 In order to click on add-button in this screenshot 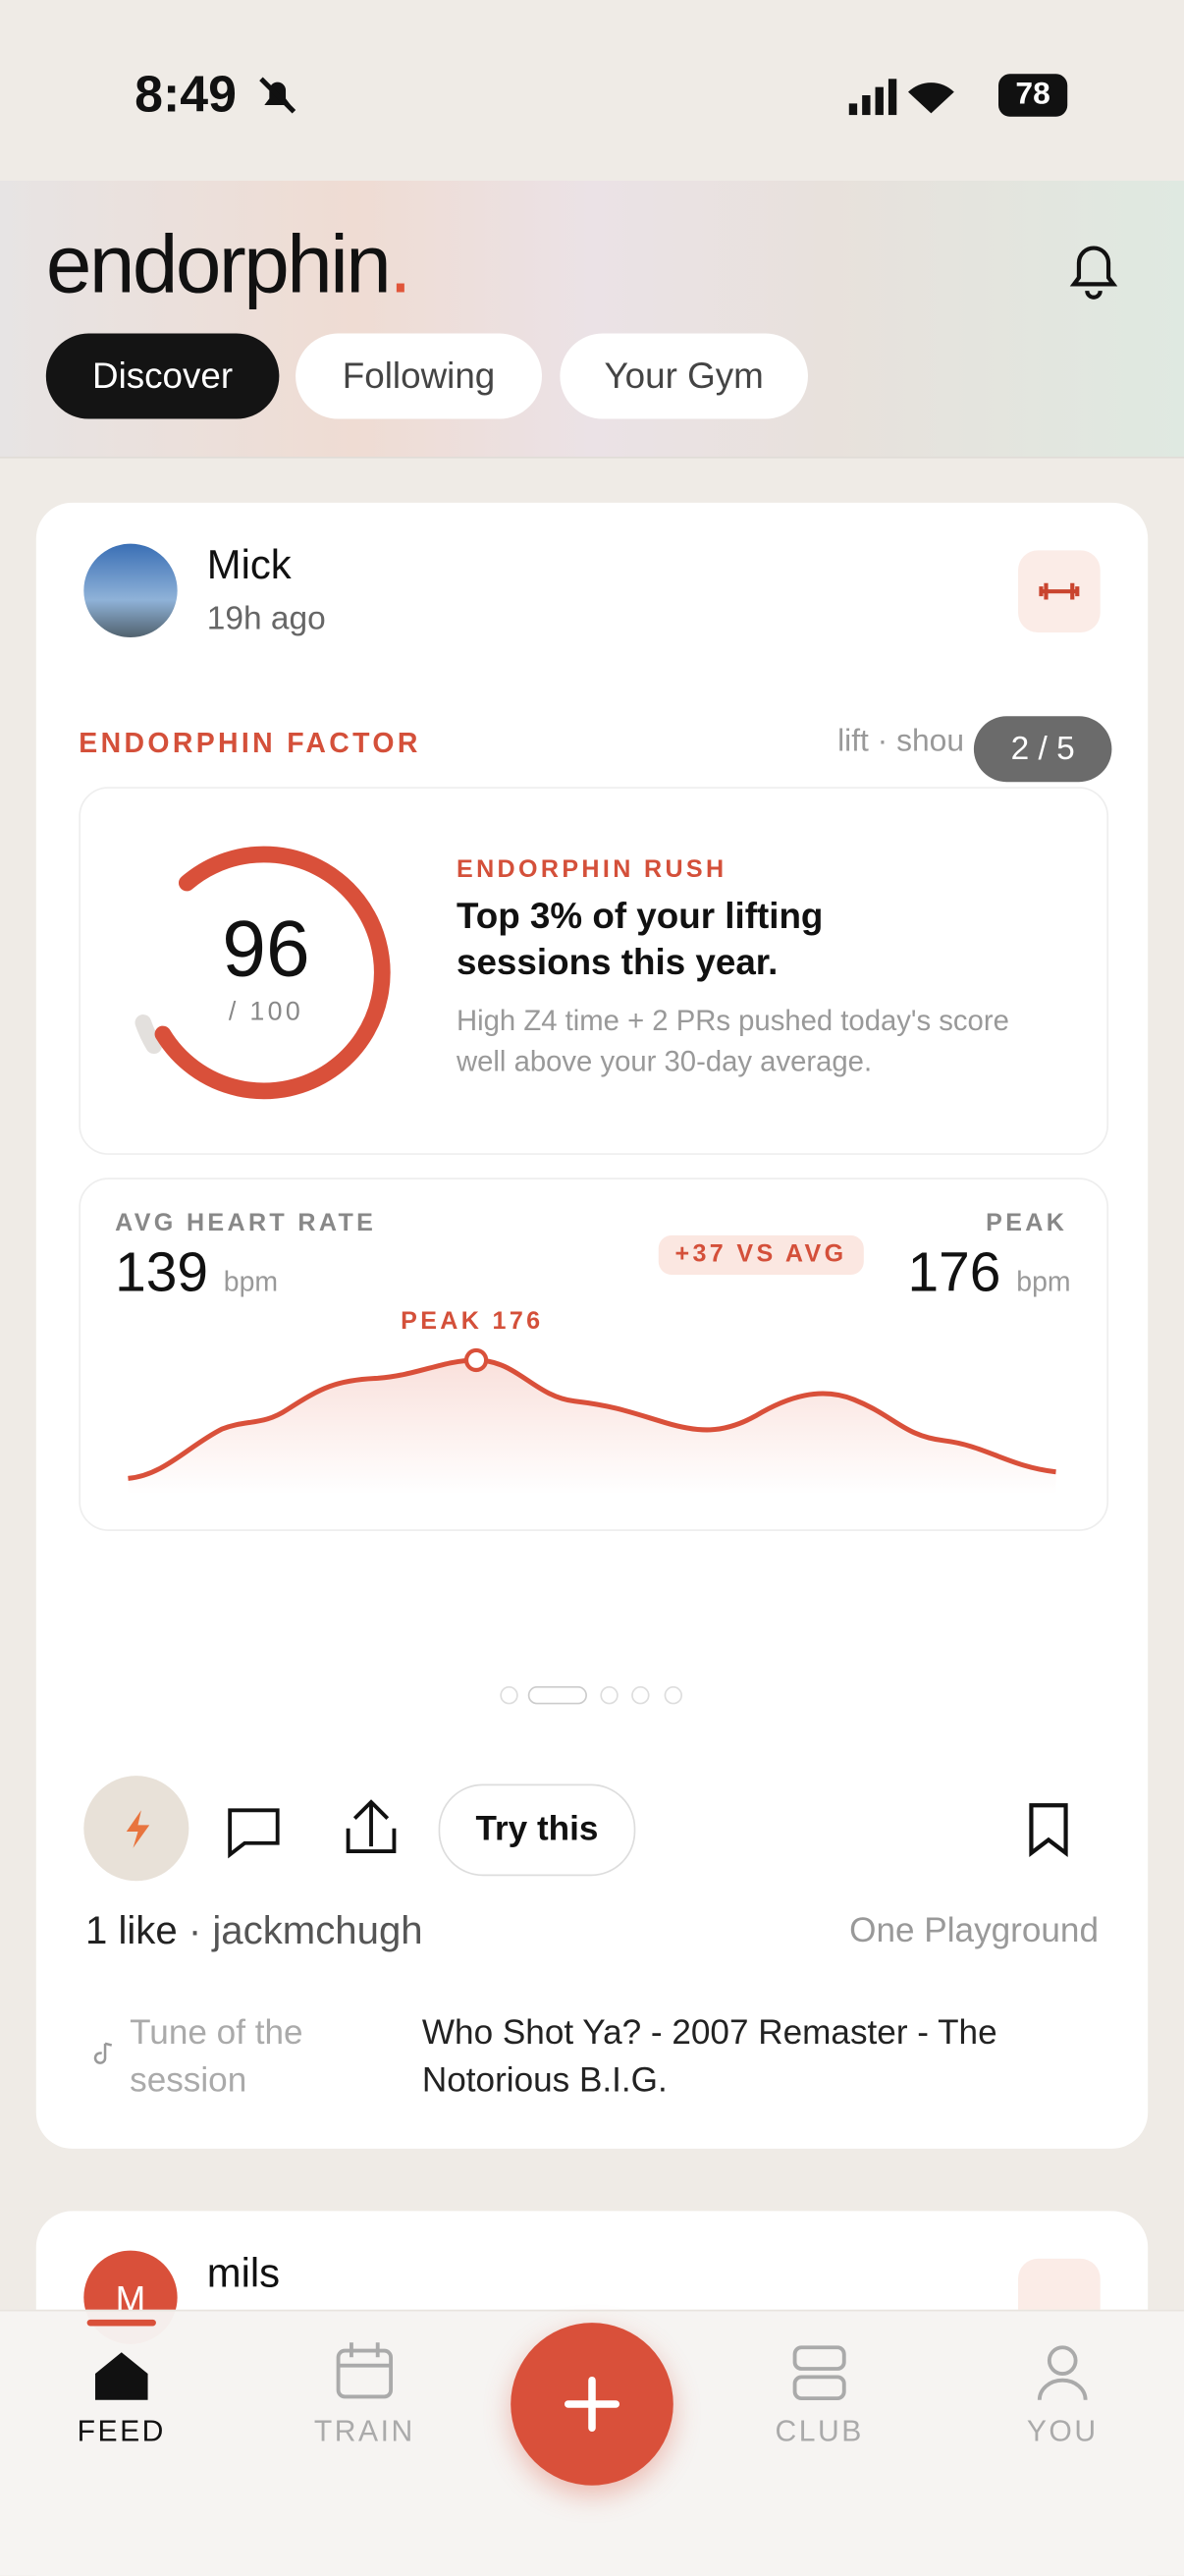, I will do `click(592, 2404)`.